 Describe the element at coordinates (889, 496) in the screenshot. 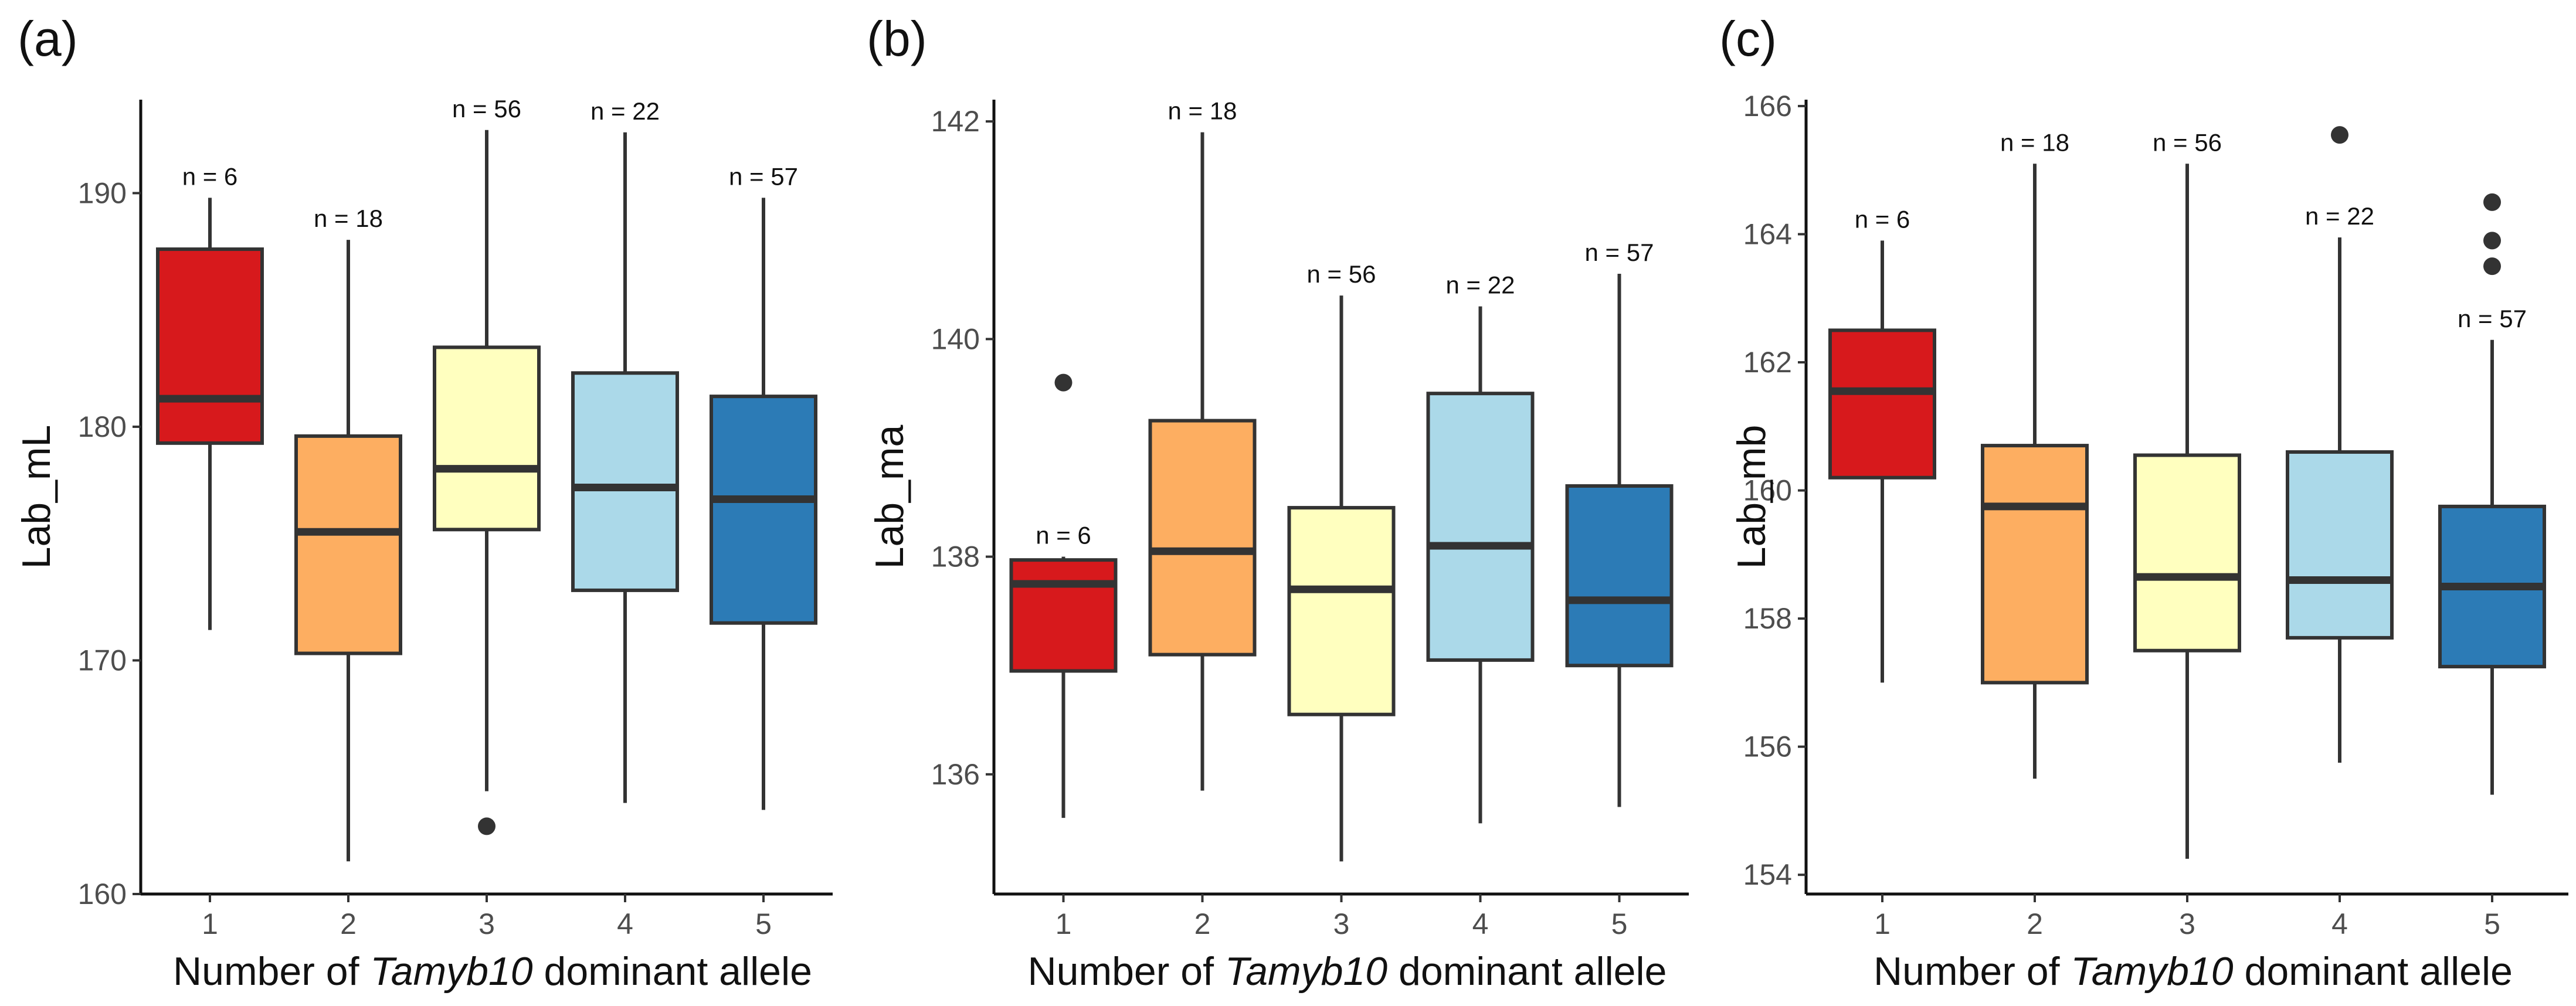

I see `y-axis-title: Lab_ma` at that location.